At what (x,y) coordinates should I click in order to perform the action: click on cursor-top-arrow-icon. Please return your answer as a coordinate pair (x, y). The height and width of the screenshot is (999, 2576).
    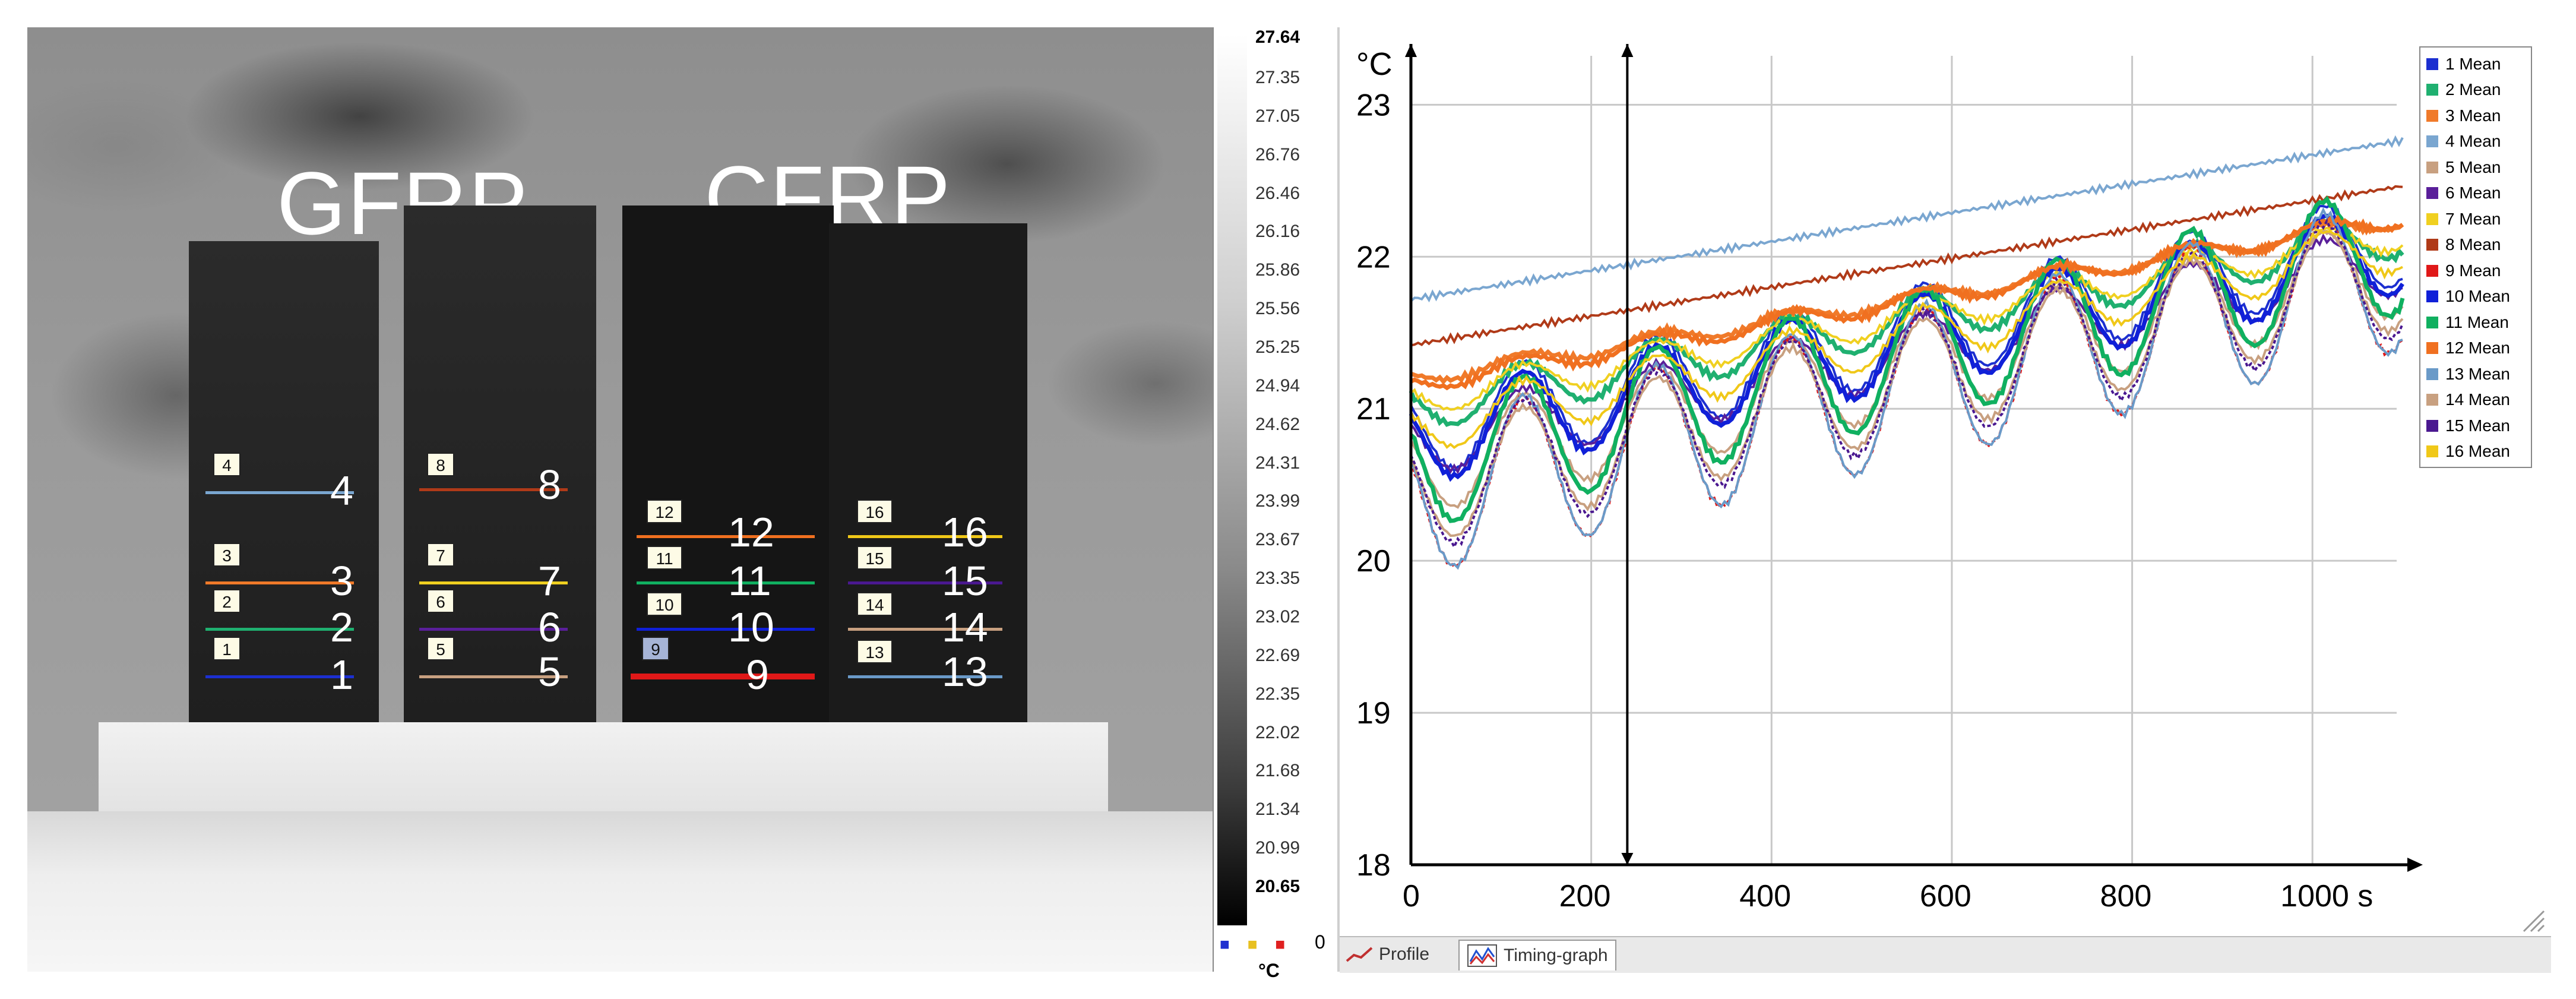
    Looking at the image, I should click on (1627, 50).